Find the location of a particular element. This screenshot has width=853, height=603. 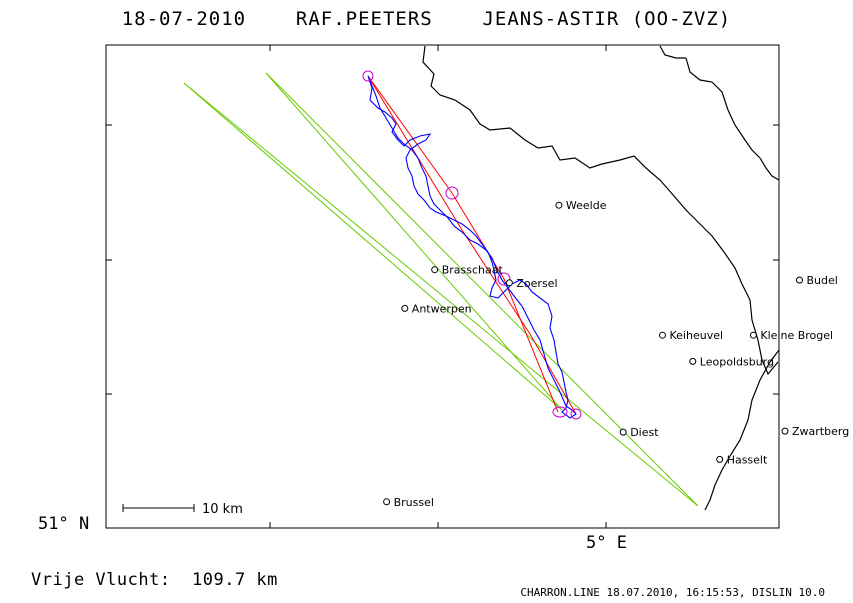

place-label: Diest is located at coordinates (644, 432).